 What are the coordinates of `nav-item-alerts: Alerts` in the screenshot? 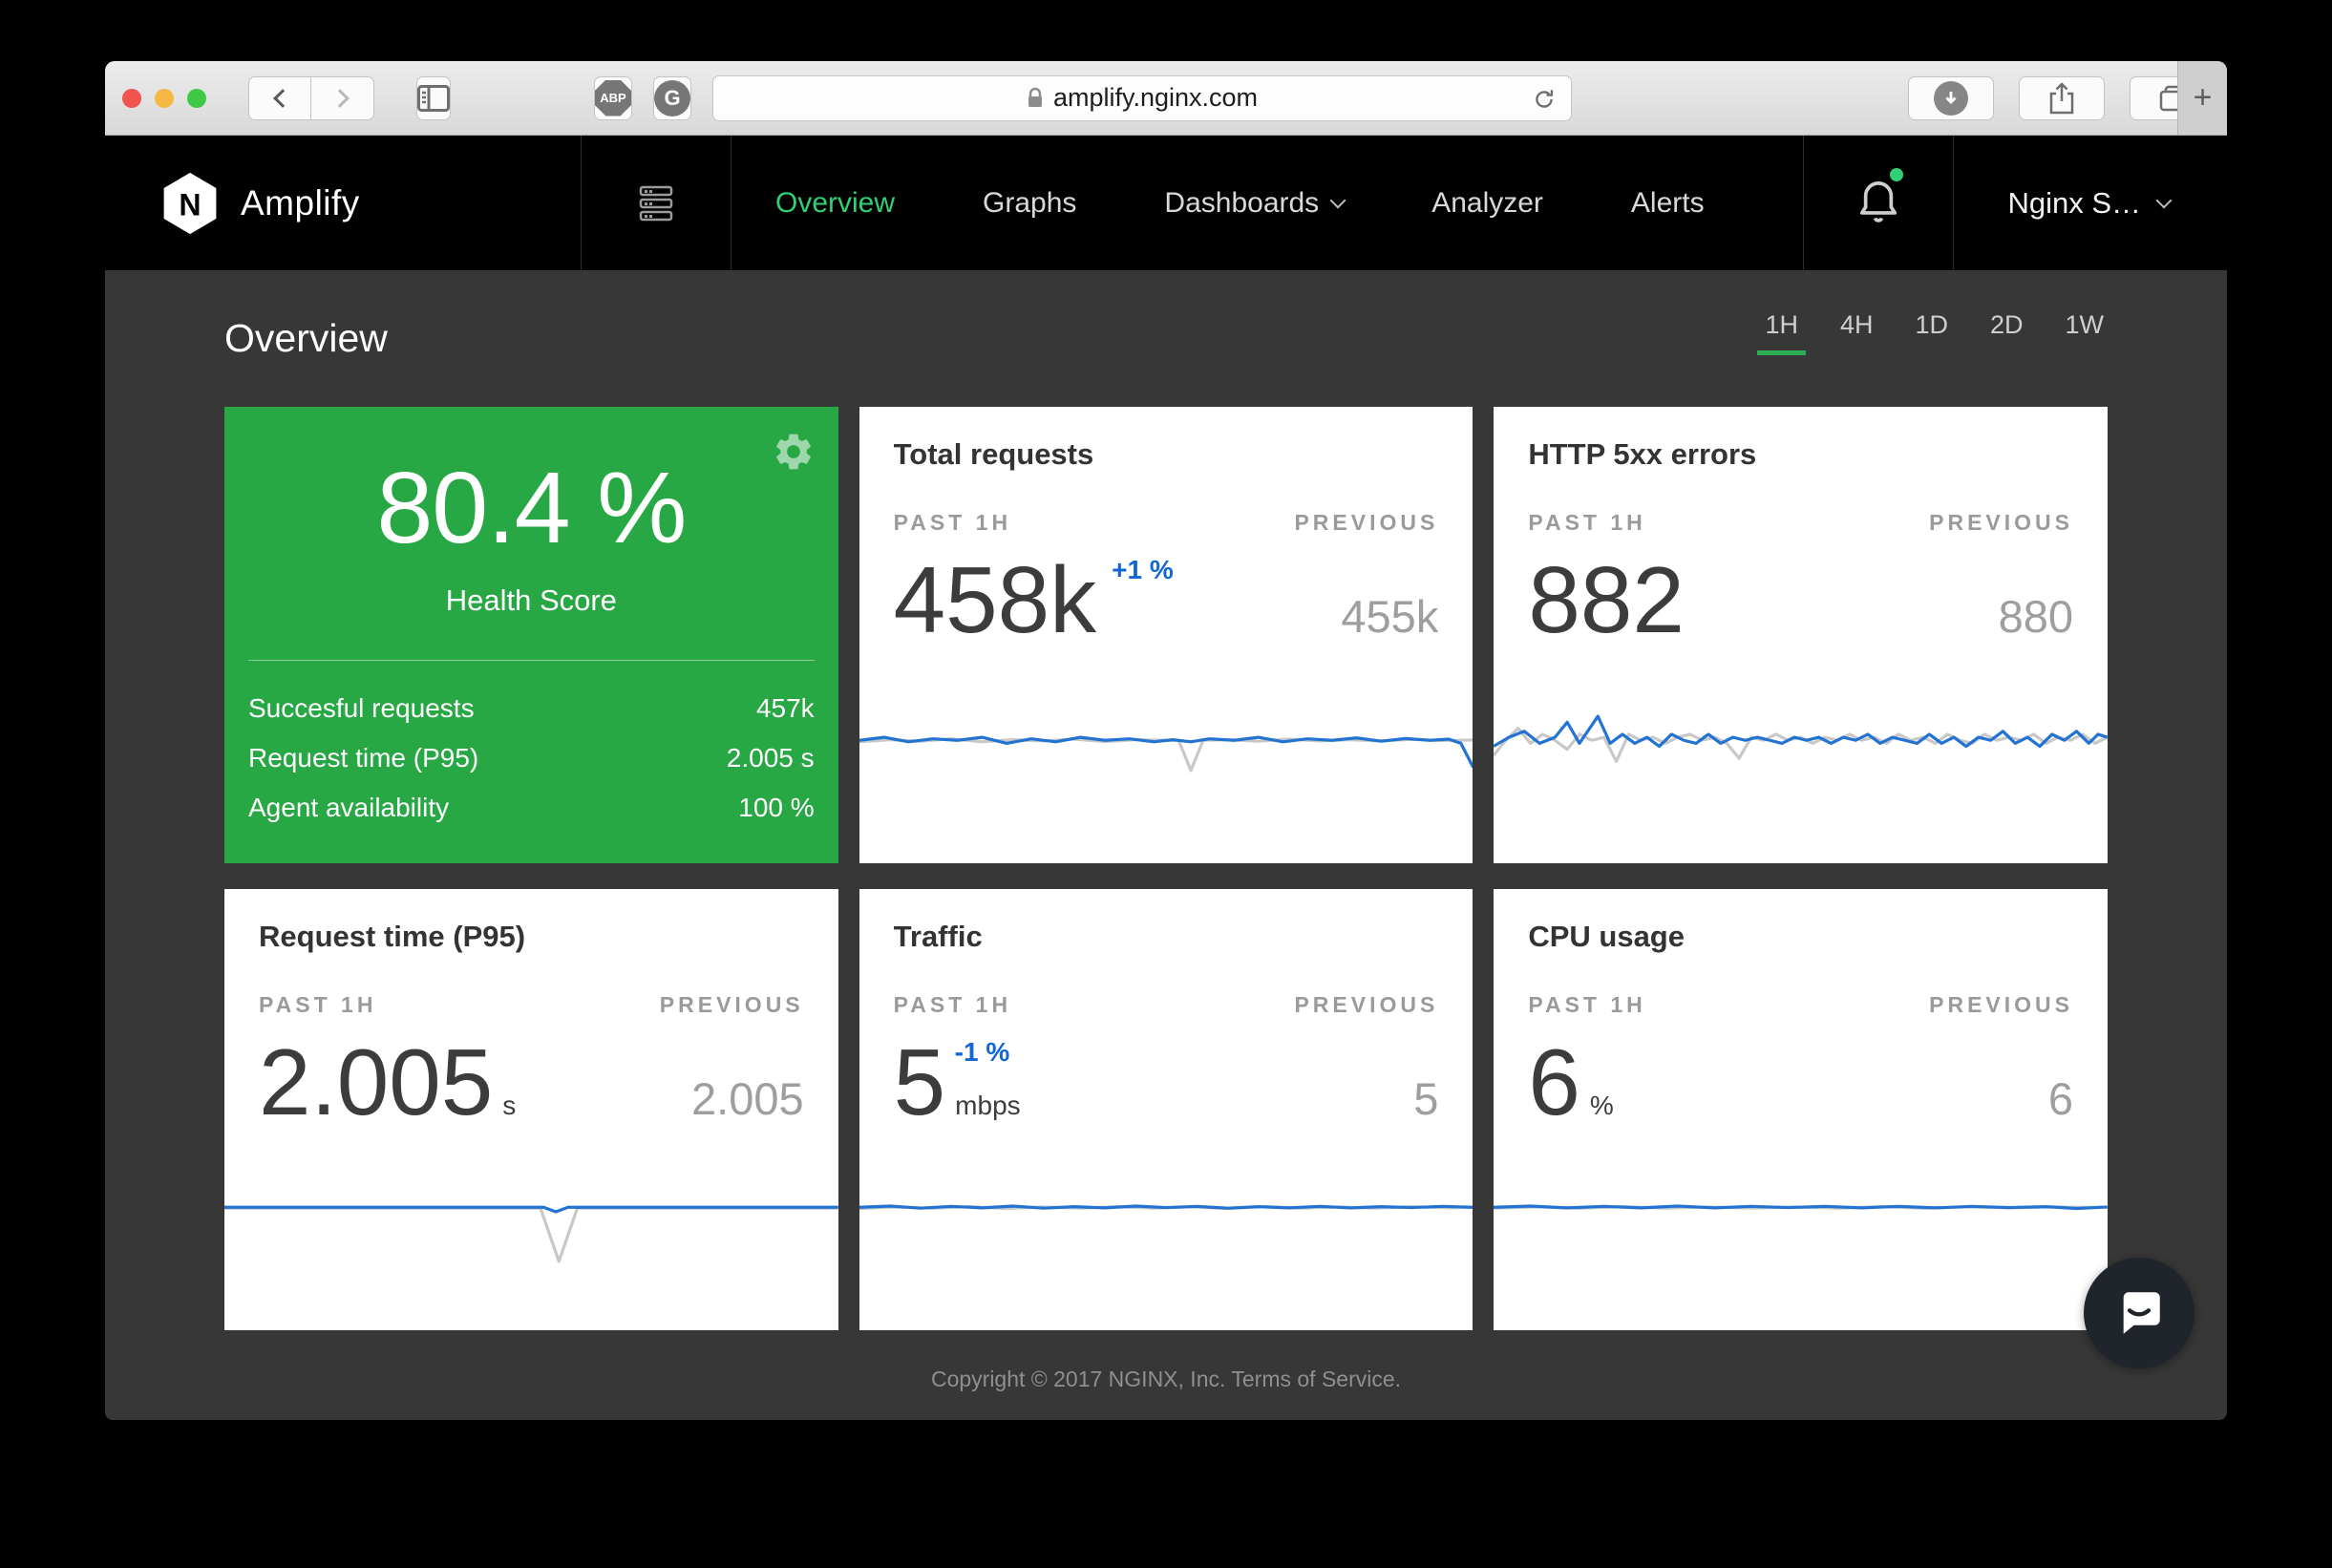 It's located at (1667, 202).